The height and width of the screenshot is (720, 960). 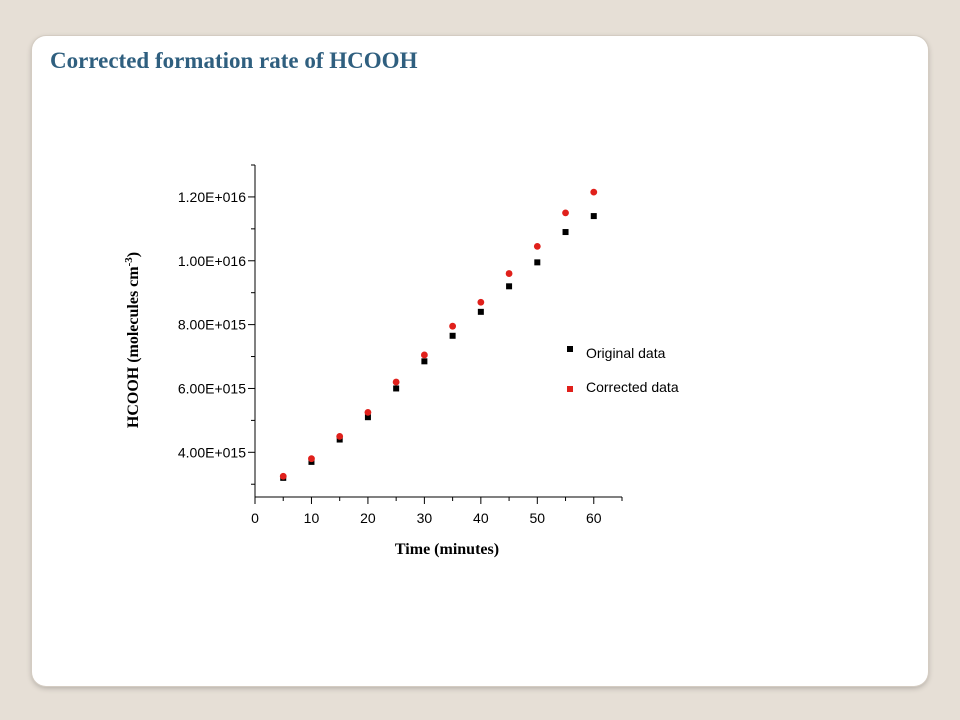 What do you see at coordinates (312, 518) in the screenshot?
I see `x-tick-label: 10` at bounding box center [312, 518].